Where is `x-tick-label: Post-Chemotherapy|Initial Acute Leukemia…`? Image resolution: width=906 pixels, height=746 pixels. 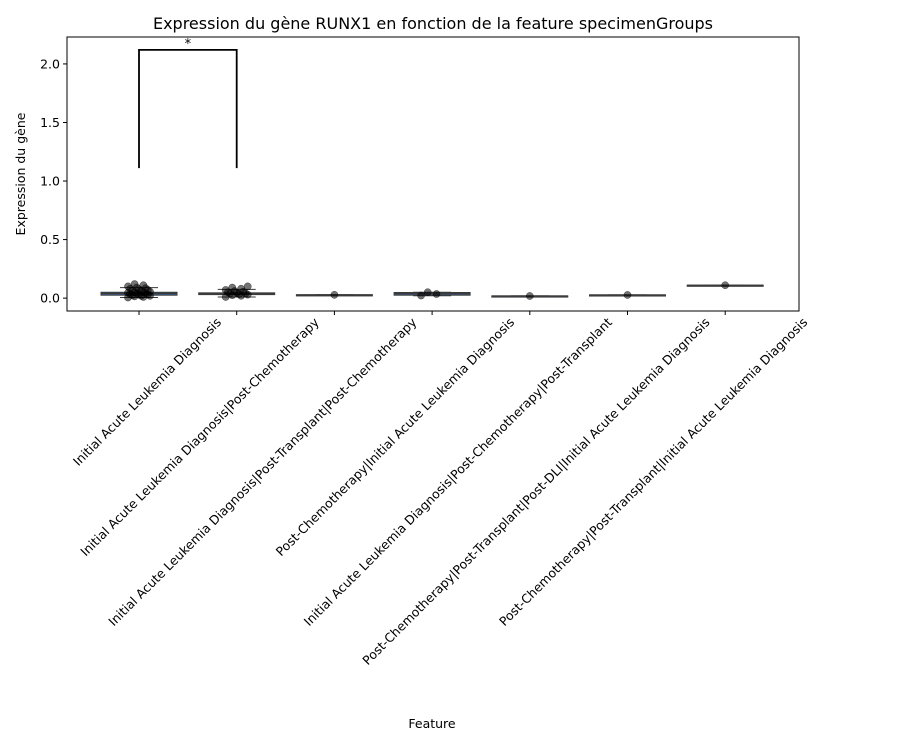
x-tick-label: Post-Chemotherapy|Initial Acute Leukemia… is located at coordinates (395, 437).